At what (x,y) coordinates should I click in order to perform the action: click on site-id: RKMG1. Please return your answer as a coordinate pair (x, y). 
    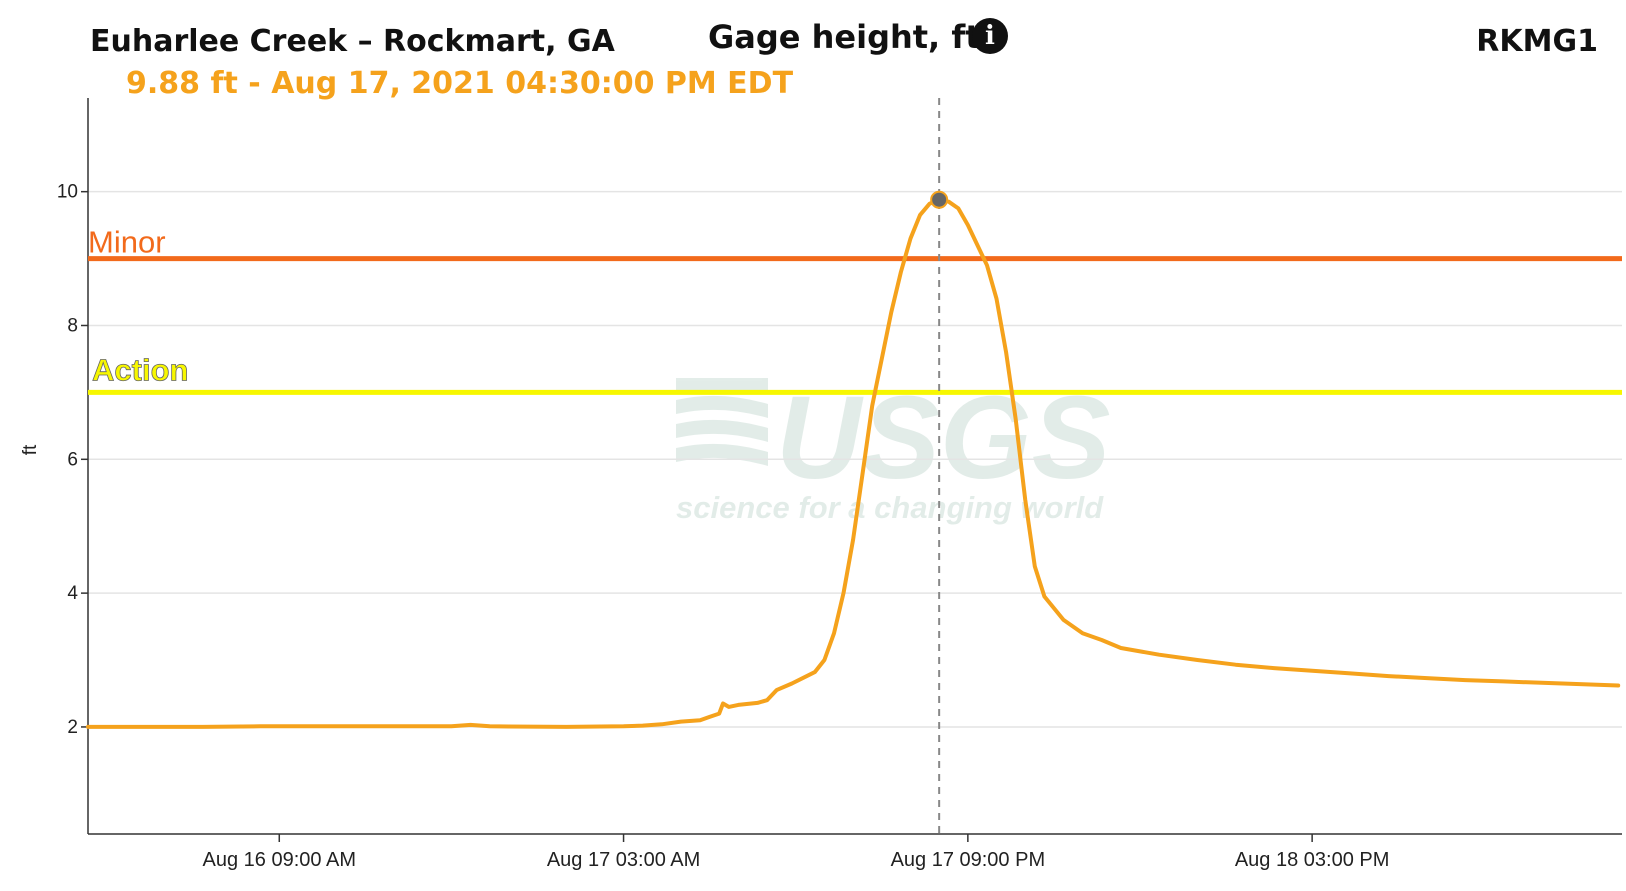
    Looking at the image, I should click on (1537, 41).